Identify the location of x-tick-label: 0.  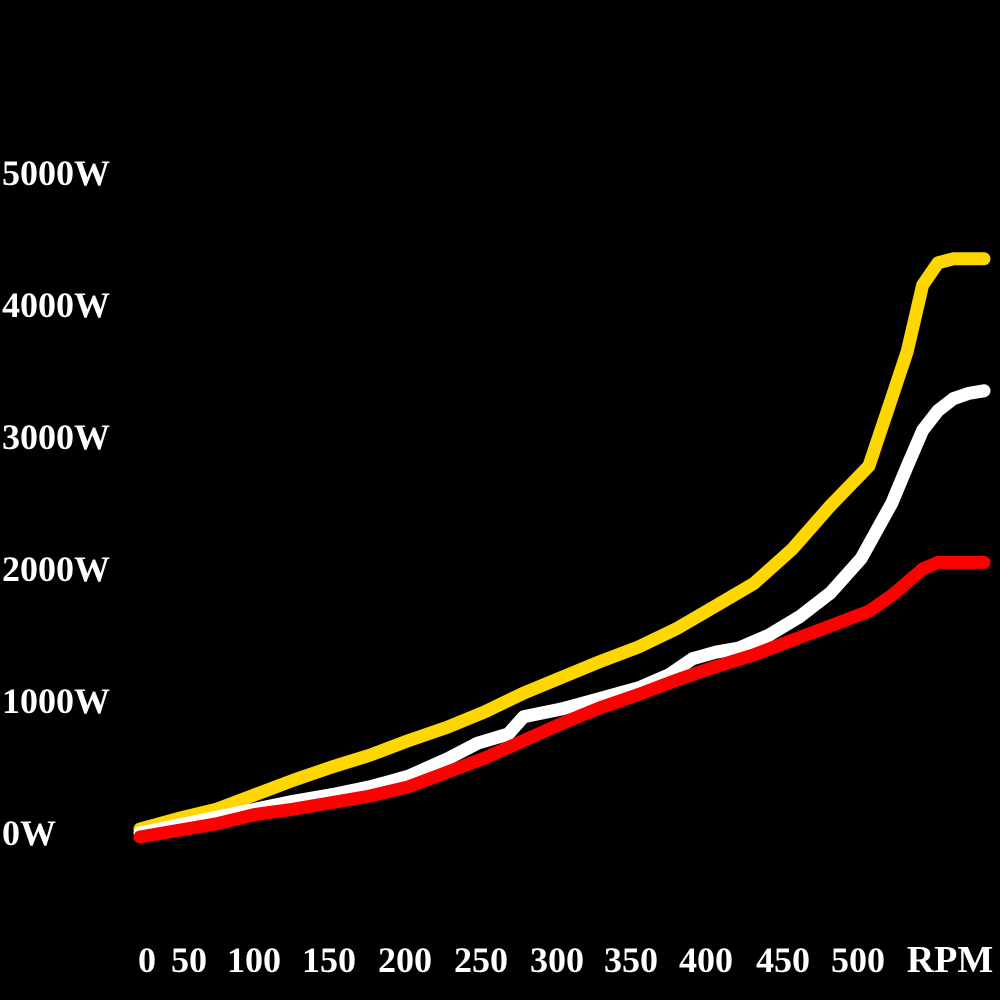
(147, 960).